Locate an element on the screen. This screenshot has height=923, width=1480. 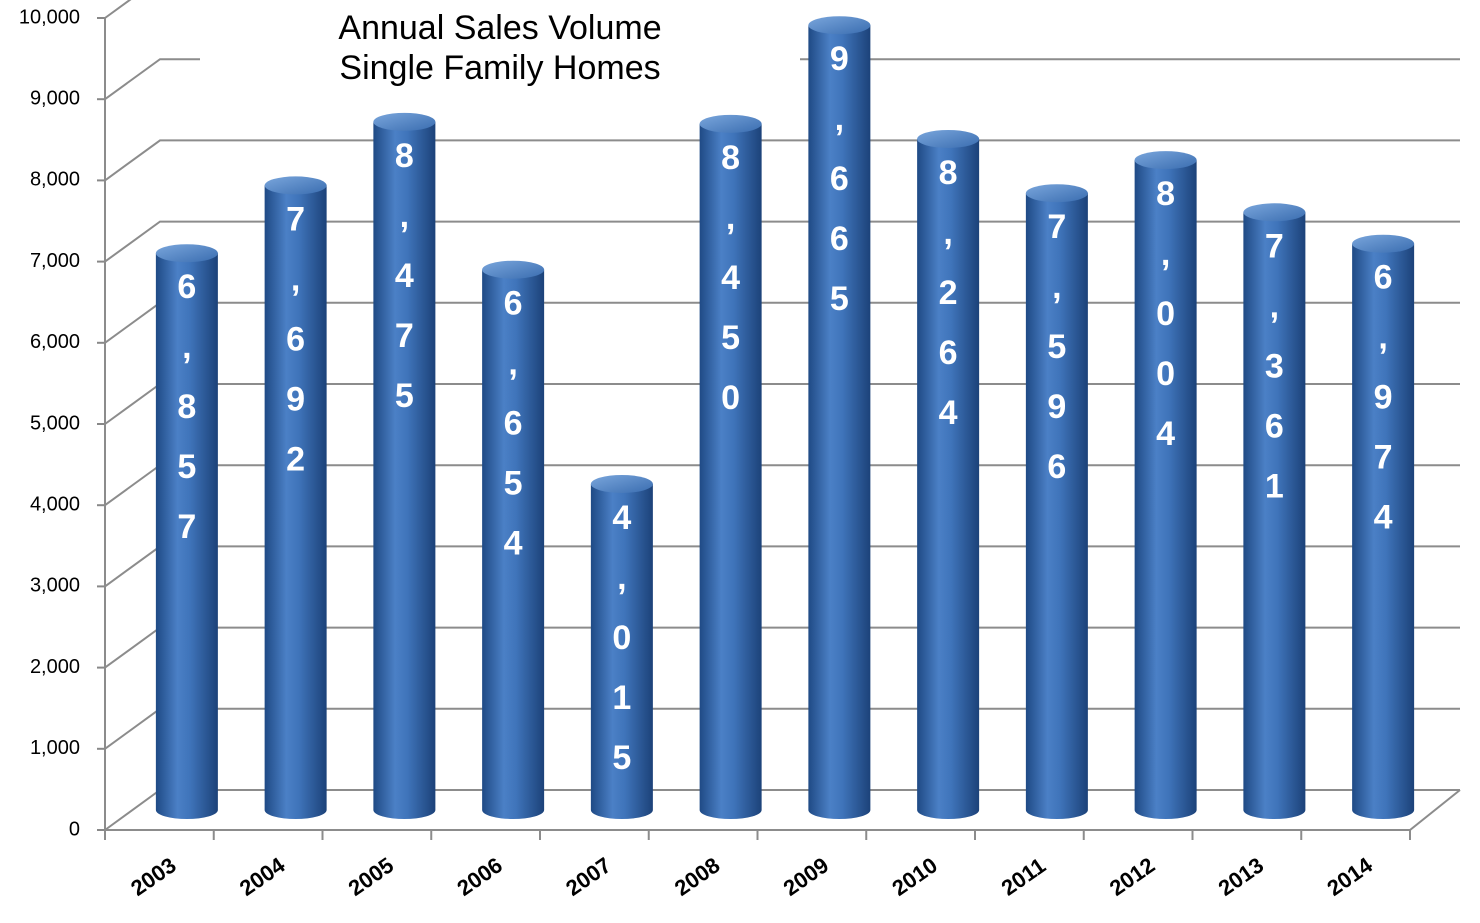
y-tick-label: 1,000 is located at coordinates (55, 748).